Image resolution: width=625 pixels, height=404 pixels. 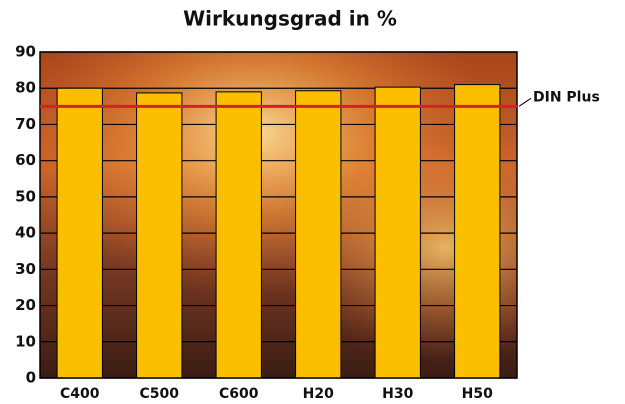 I want to click on y-tick-label: 60, so click(x=25, y=160).